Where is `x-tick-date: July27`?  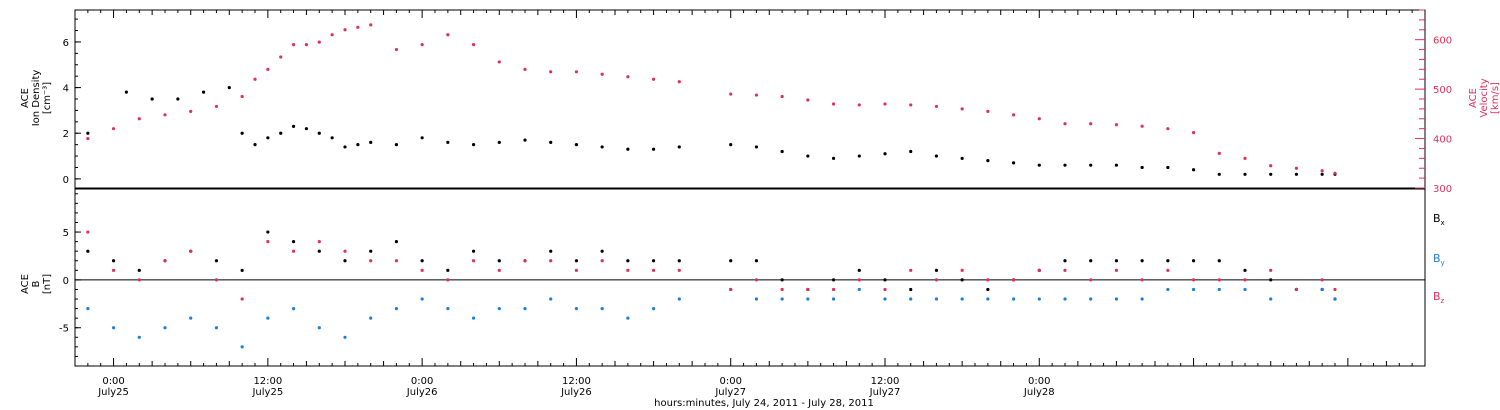 x-tick-date: July27 is located at coordinates (885, 392).